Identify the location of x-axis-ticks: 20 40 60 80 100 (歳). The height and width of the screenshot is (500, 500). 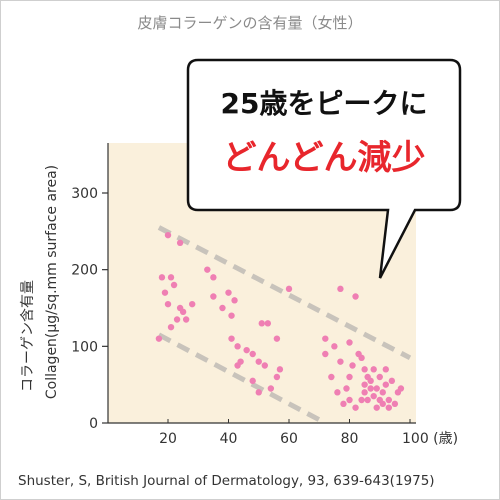
(308, 433).